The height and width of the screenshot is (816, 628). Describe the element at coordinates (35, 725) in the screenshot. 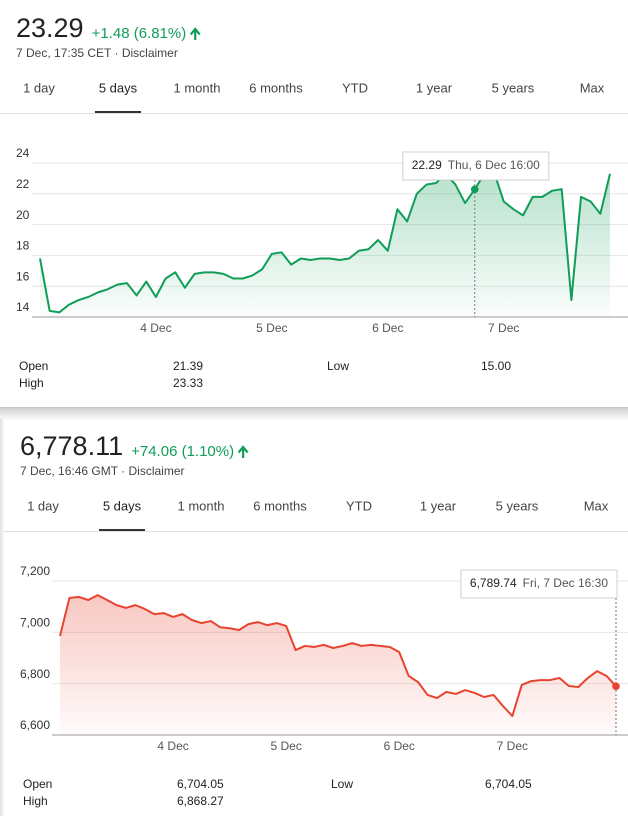

I see `y-tick-label: 6,600` at that location.